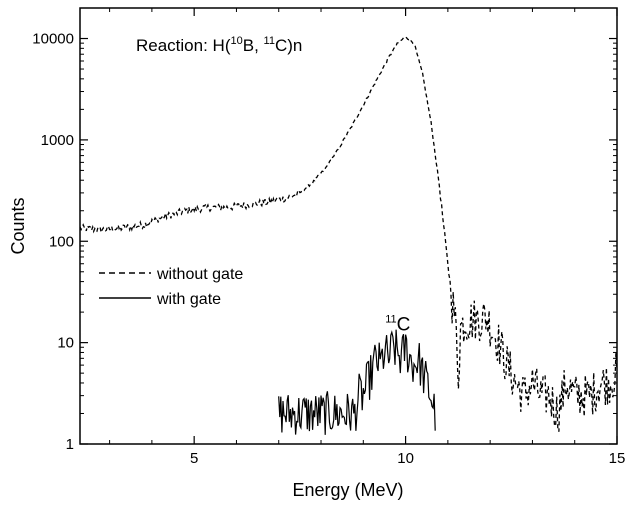 The image size is (627, 505). What do you see at coordinates (390, 319) in the screenshot?
I see `peak-label-sup: 11` at bounding box center [390, 319].